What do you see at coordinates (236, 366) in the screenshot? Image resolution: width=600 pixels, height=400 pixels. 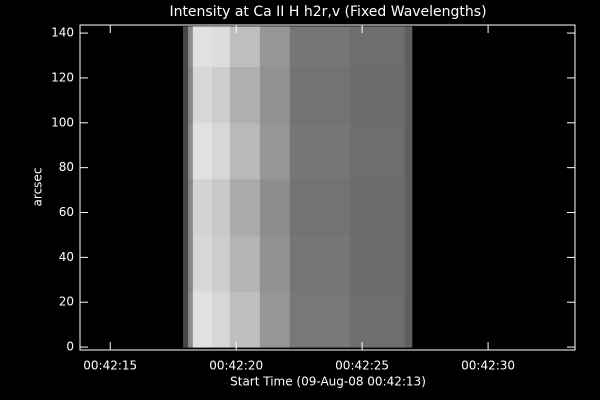 I see `x-tick-label: 00:42:20` at bounding box center [236, 366].